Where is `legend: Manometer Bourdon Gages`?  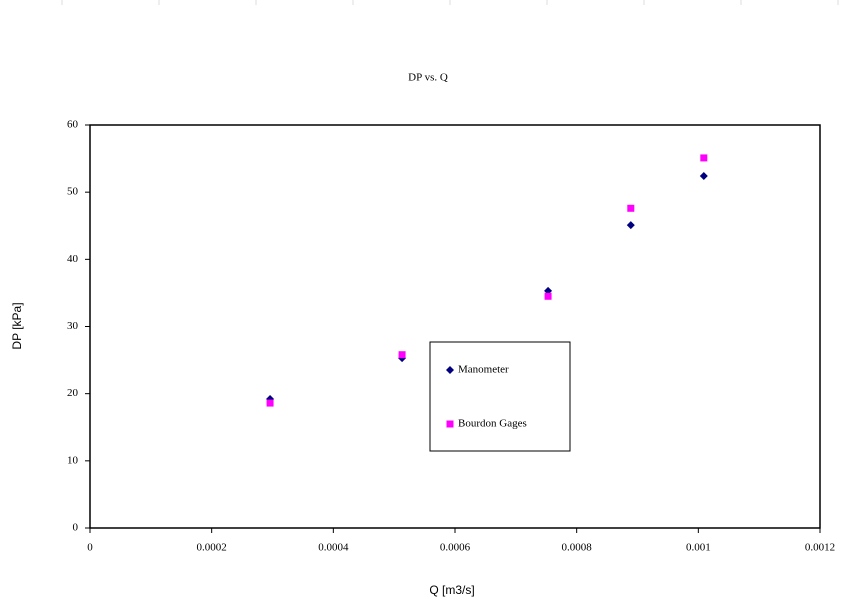 legend: Manometer Bourdon Gages is located at coordinates (500, 396).